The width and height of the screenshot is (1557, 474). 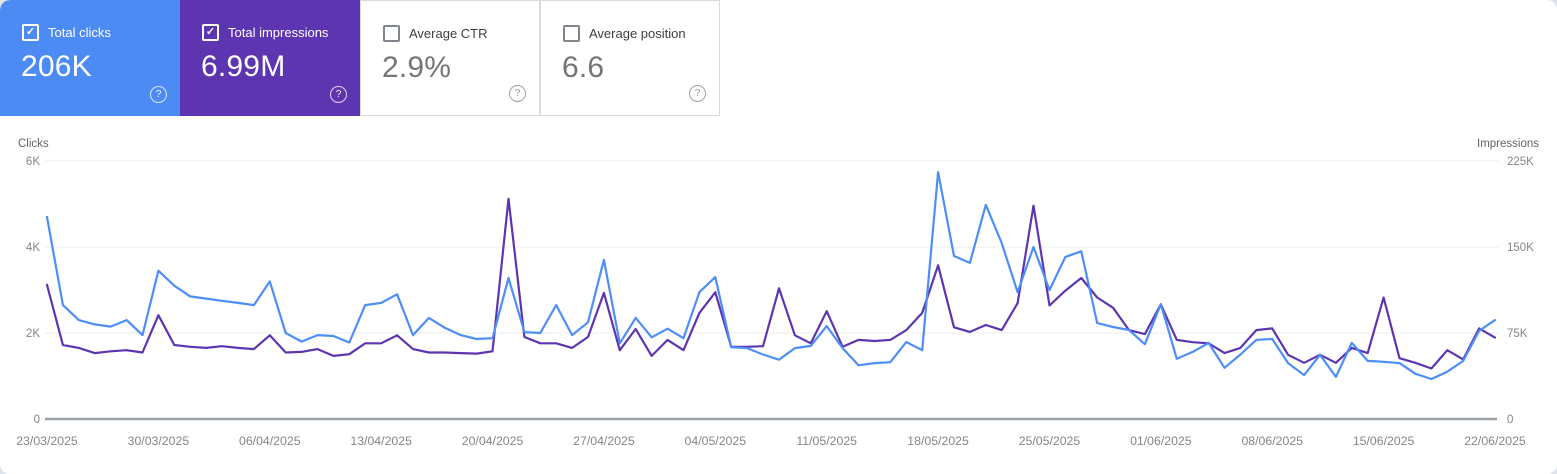 What do you see at coordinates (604, 441) in the screenshot?
I see `svg-text: 27/04/2025` at bounding box center [604, 441].